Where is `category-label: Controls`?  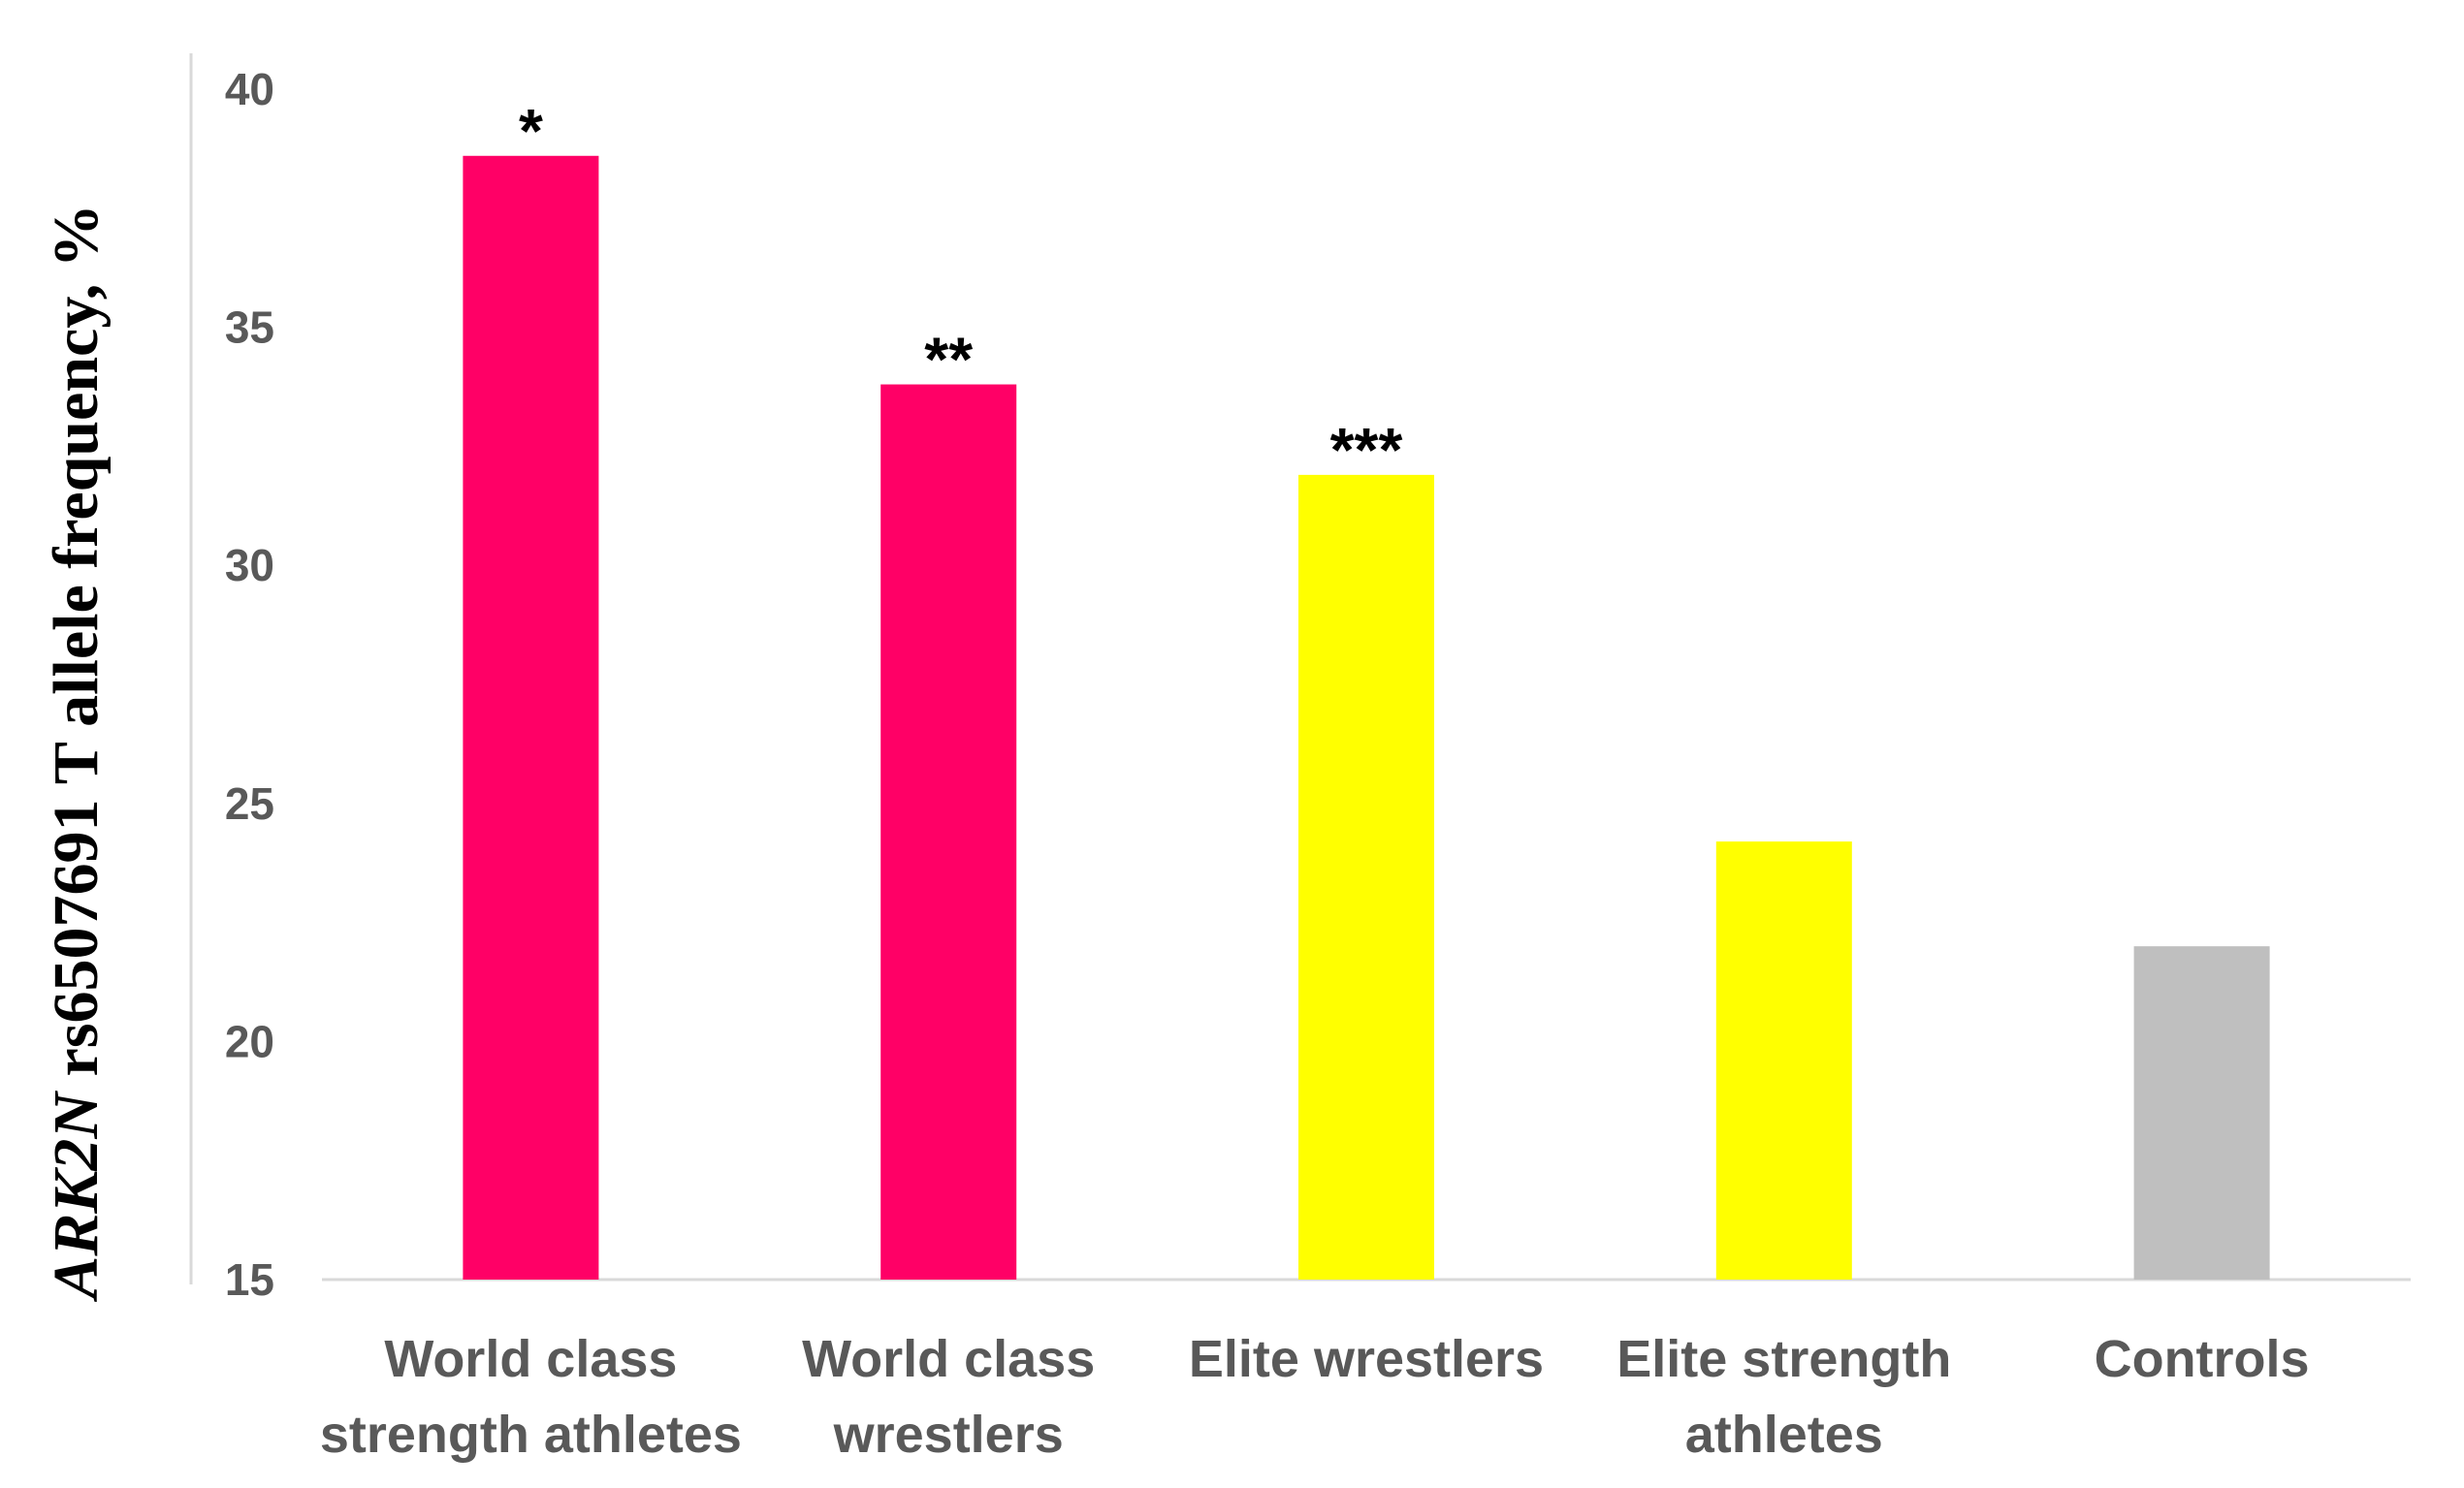
category-label: Controls is located at coordinates (2202, 1359).